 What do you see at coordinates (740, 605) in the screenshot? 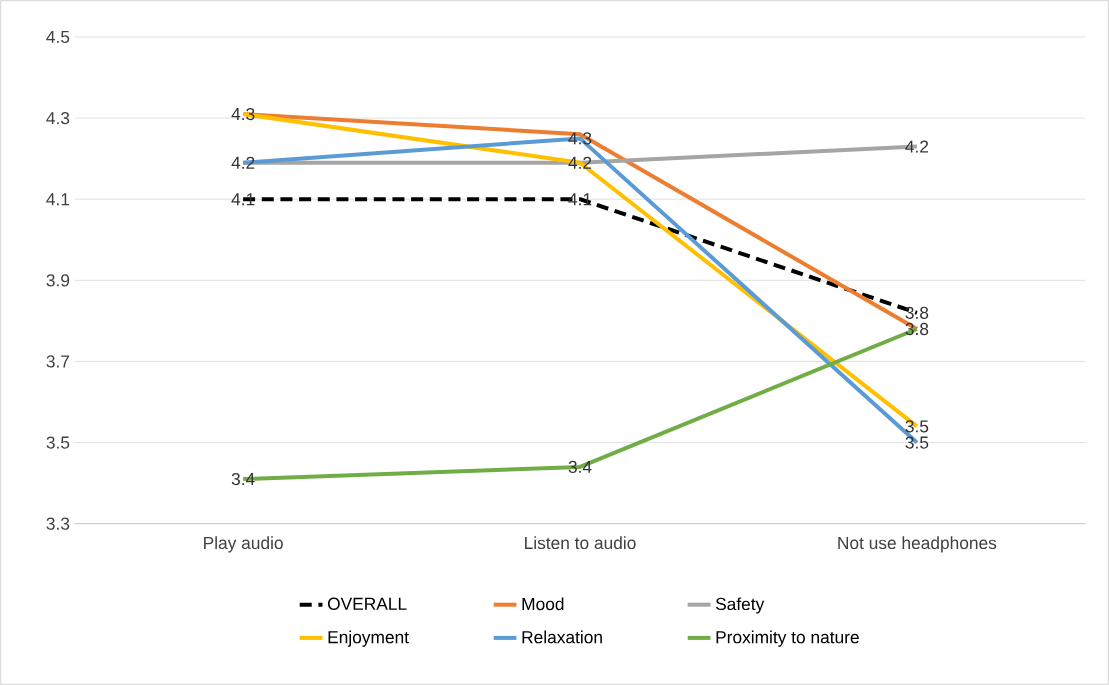
I see `legend-label: Safety` at bounding box center [740, 605].